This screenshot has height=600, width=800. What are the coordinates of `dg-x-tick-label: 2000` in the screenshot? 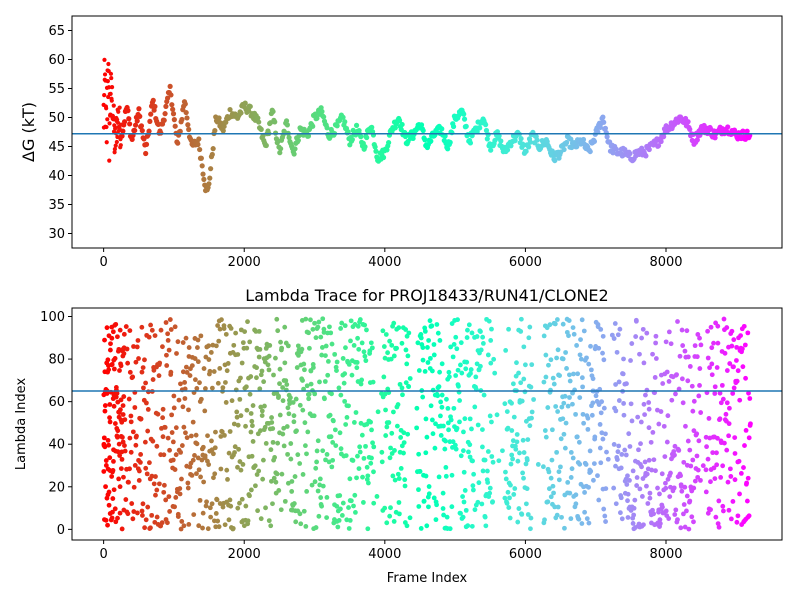 It's located at (244, 262).